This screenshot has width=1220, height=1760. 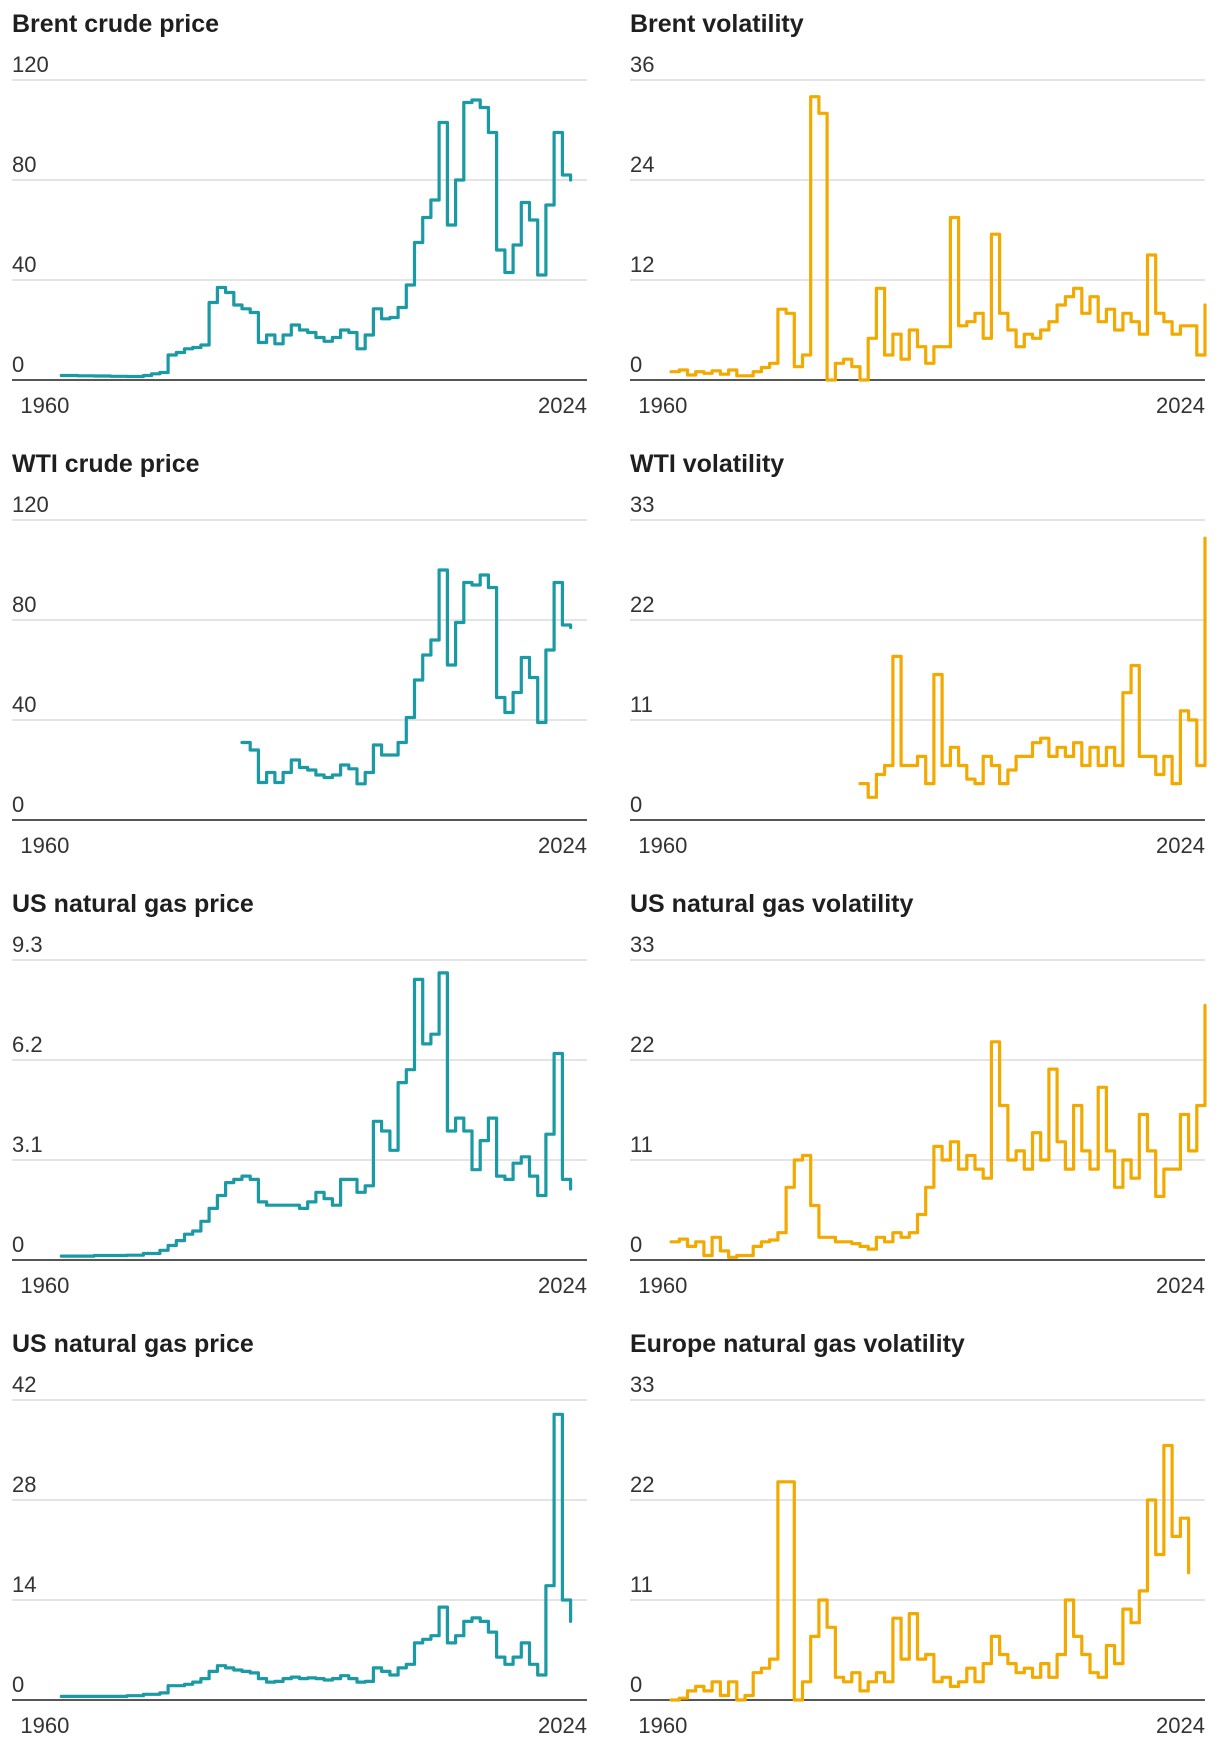 What do you see at coordinates (24, 1484) in the screenshot?
I see `y-tick-label: 28` at bounding box center [24, 1484].